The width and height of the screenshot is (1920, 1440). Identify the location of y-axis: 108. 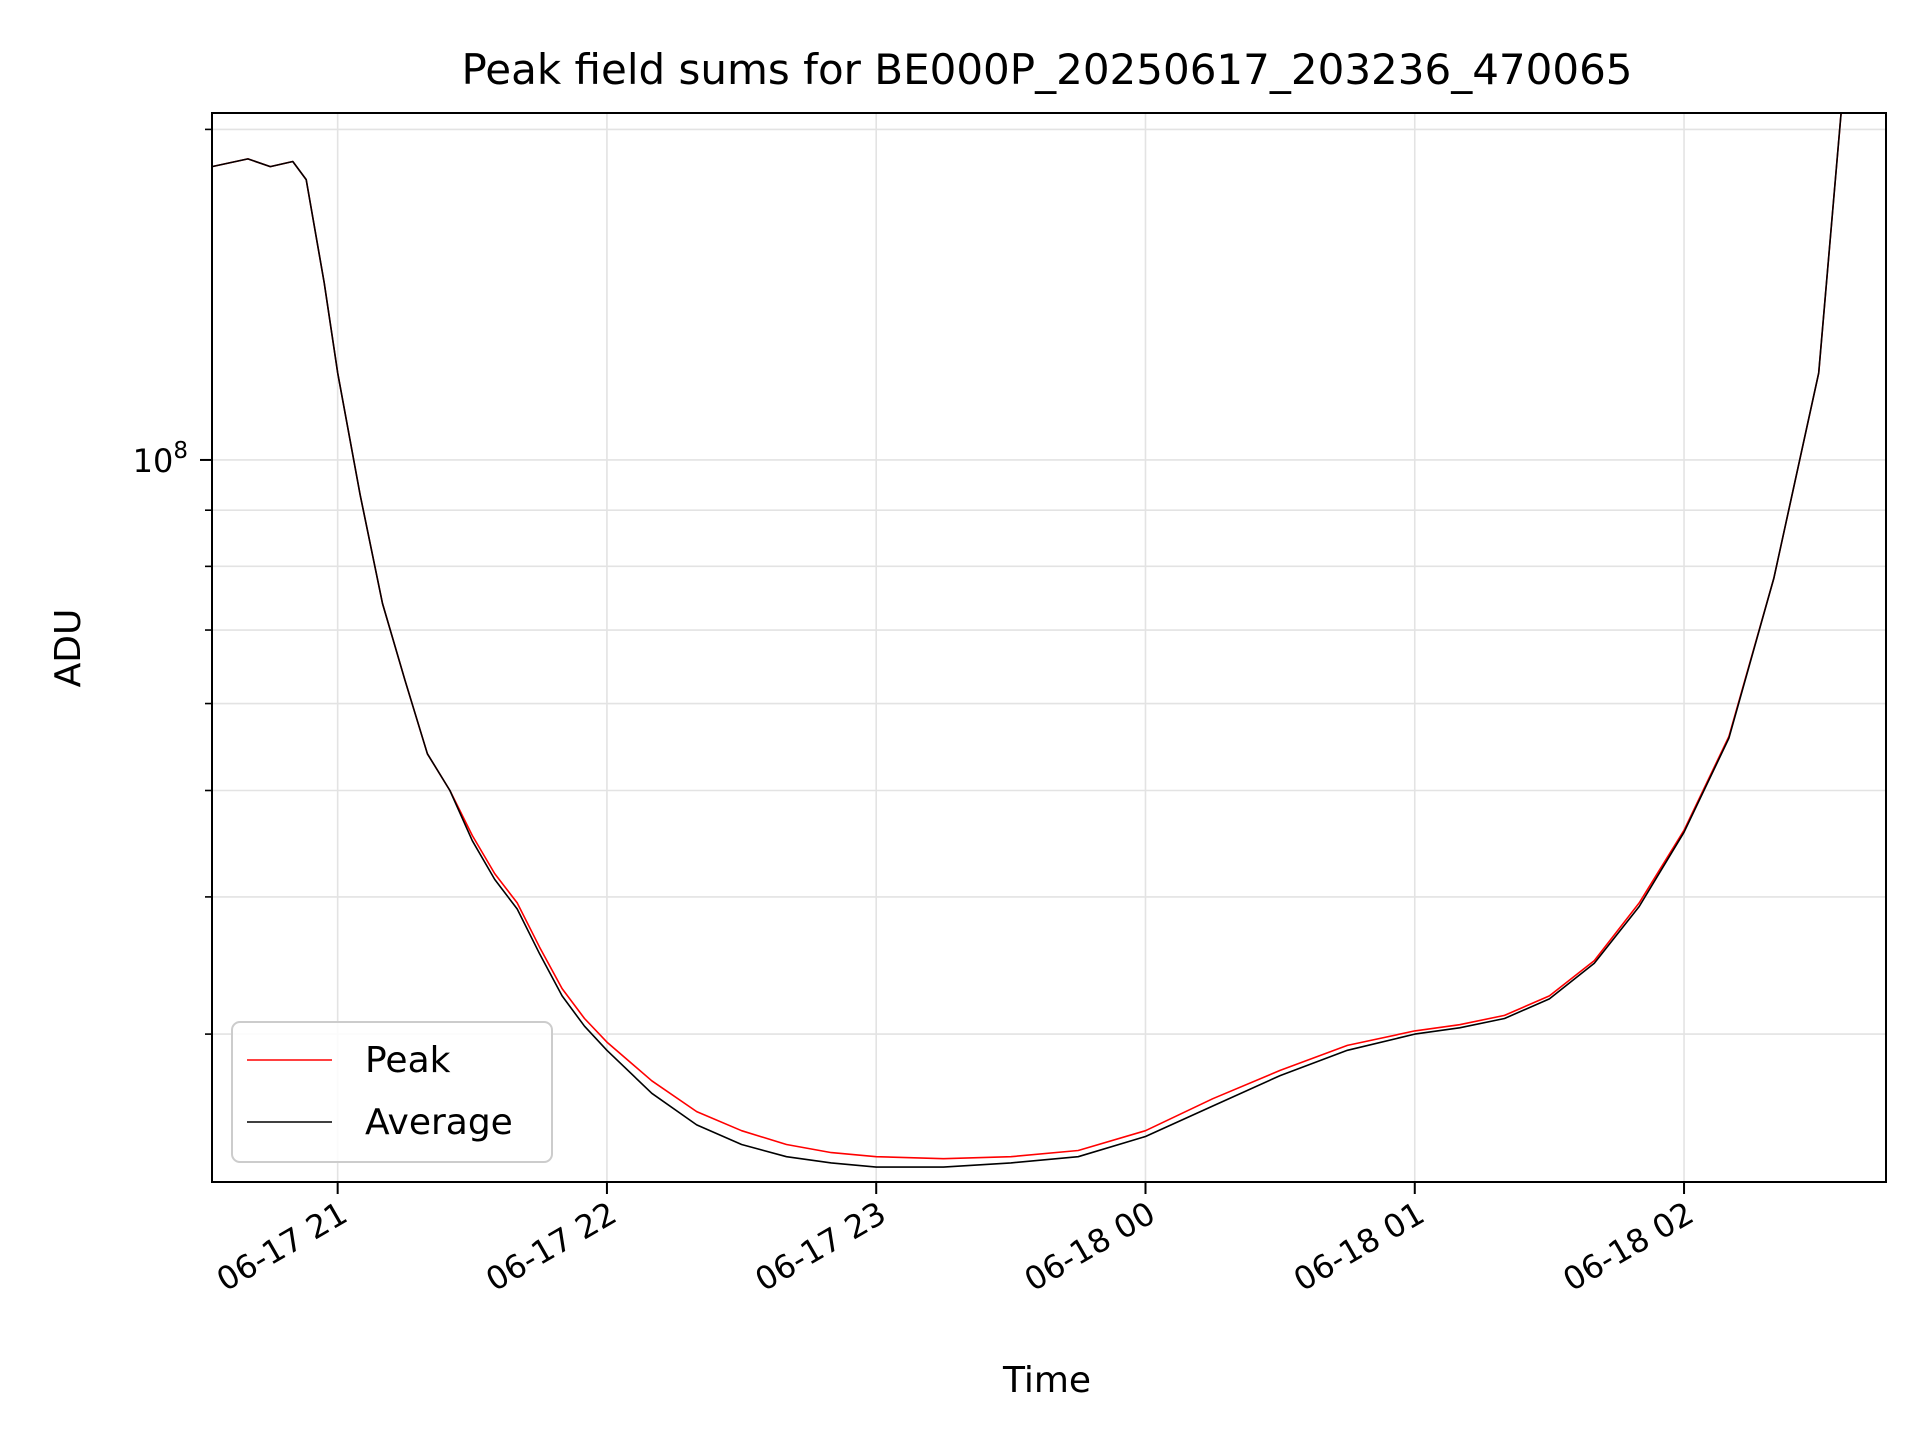
(172, 581).